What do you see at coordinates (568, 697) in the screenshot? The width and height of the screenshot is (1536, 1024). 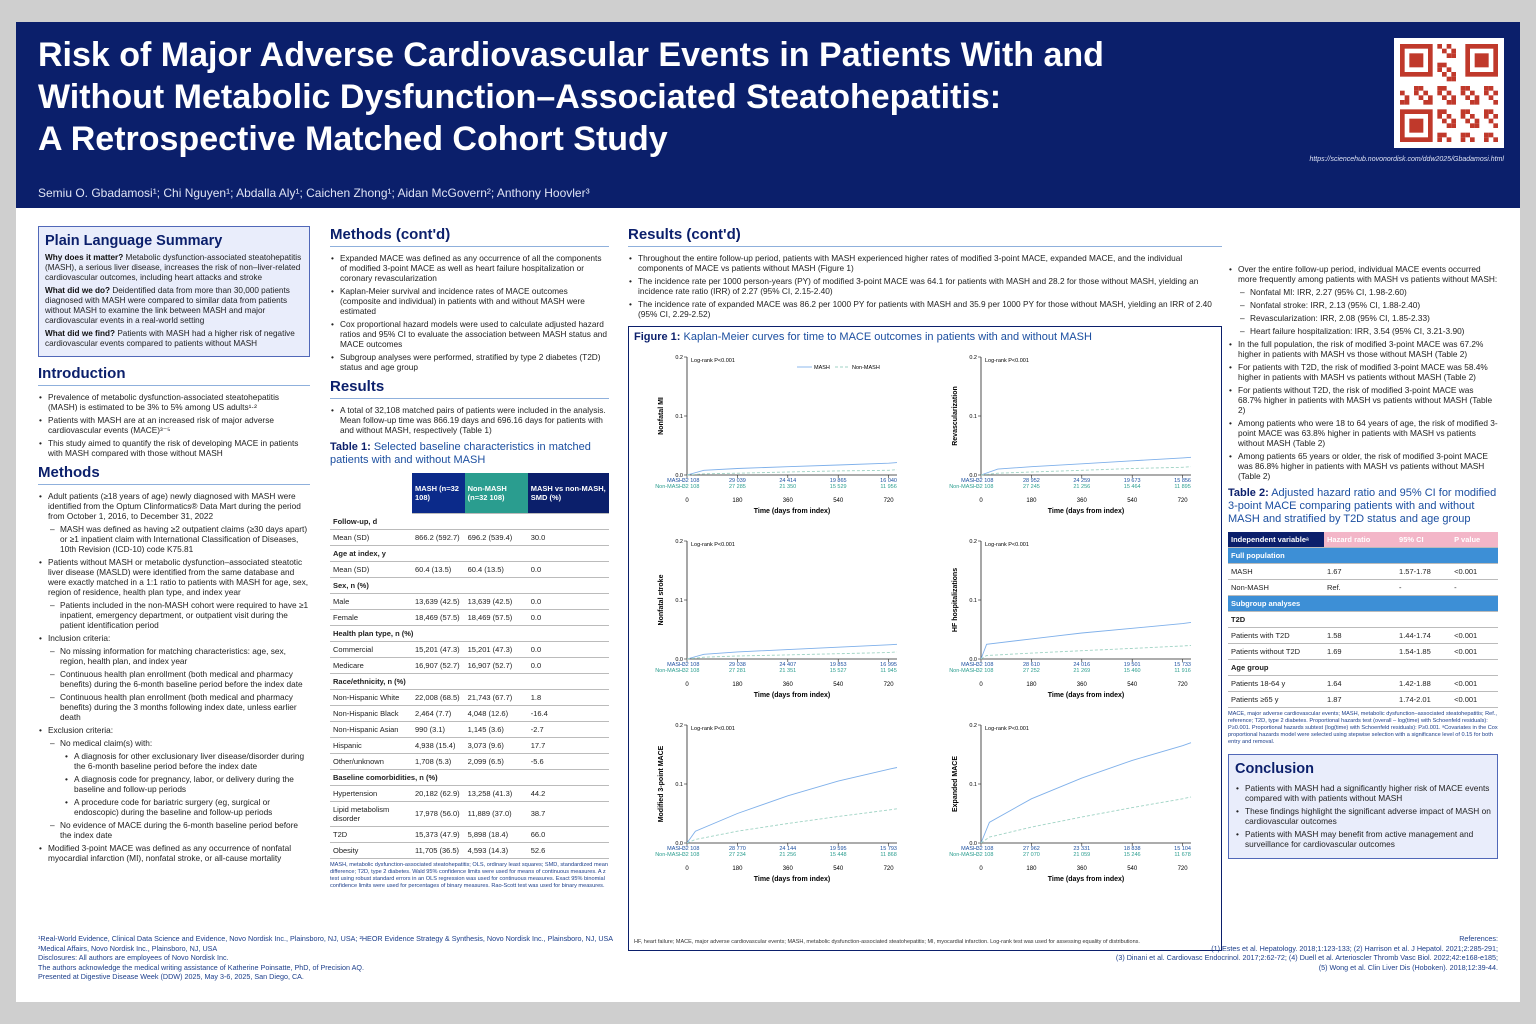 I see `table-cell: 1.8` at bounding box center [568, 697].